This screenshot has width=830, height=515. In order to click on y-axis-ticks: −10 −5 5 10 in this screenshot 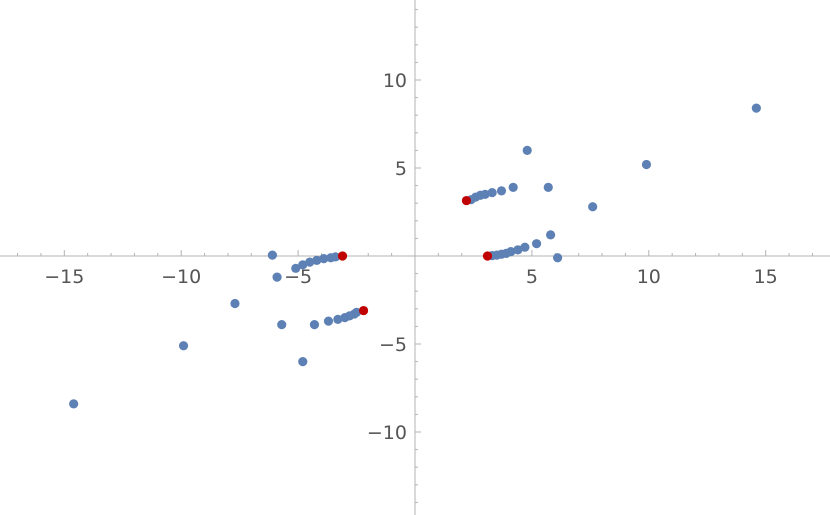, I will do `click(394, 256)`.